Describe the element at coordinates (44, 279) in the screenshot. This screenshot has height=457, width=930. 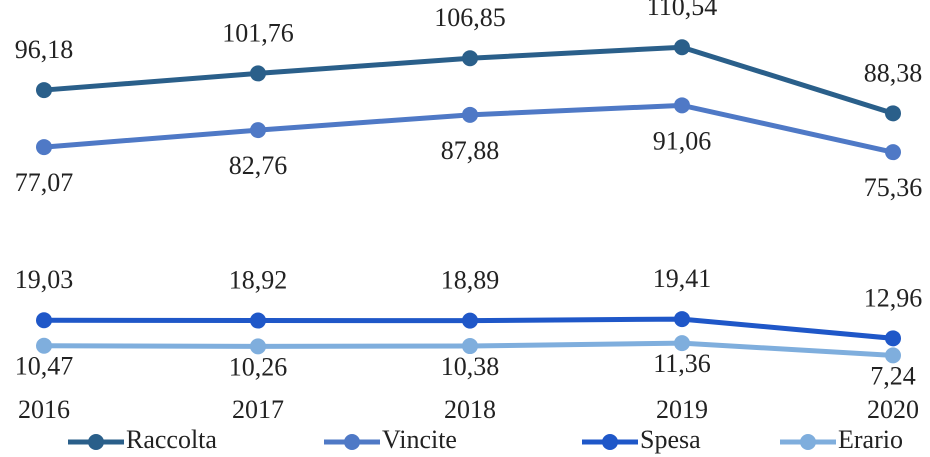
I see `data-label: 19,03` at that location.